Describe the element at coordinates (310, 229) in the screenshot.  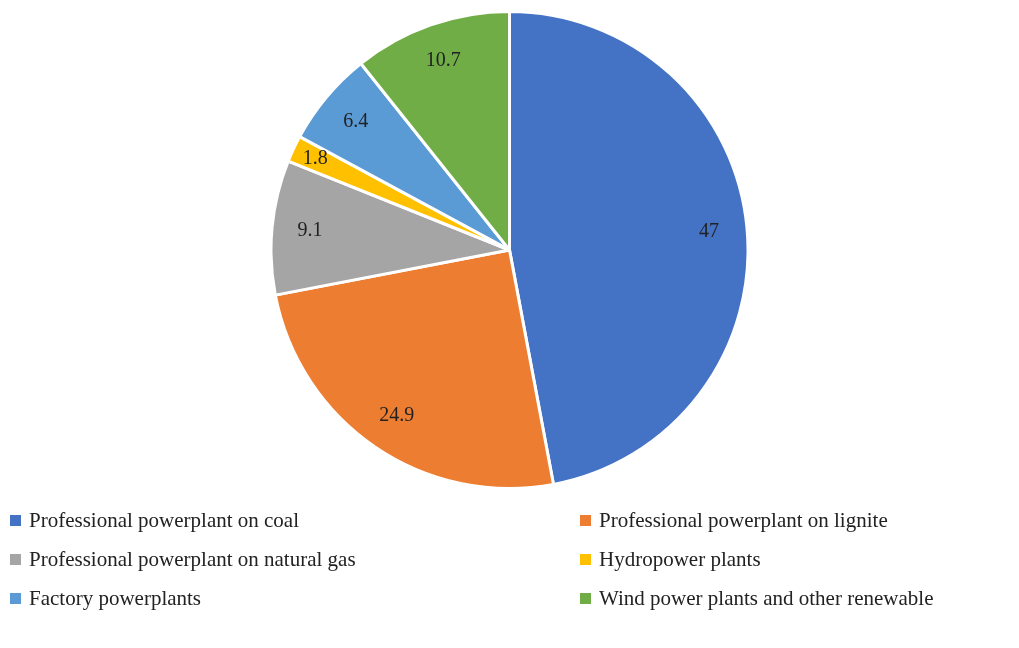
I see `data-label: 9.1` at that location.